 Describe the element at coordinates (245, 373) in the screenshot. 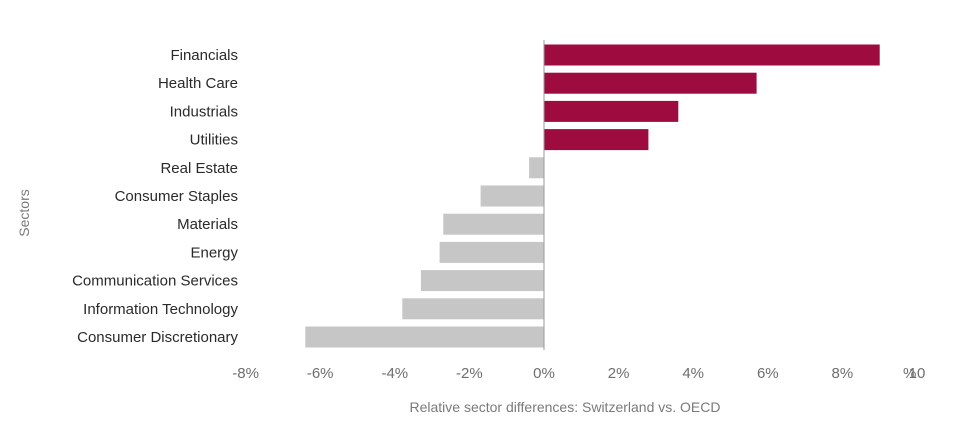

I see `x-tick-label: -8%` at that location.